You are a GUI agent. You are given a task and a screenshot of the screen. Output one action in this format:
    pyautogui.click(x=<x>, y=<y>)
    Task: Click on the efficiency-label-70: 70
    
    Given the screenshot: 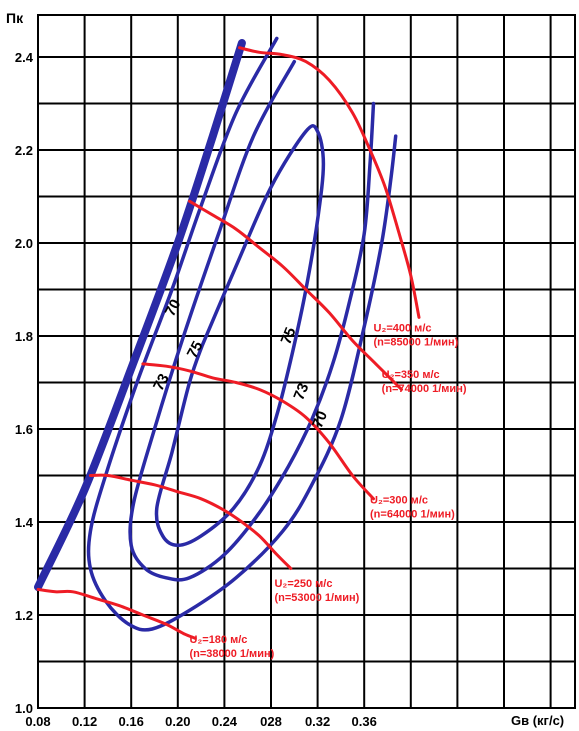 What is the action you would take?
    pyautogui.click(x=173, y=308)
    